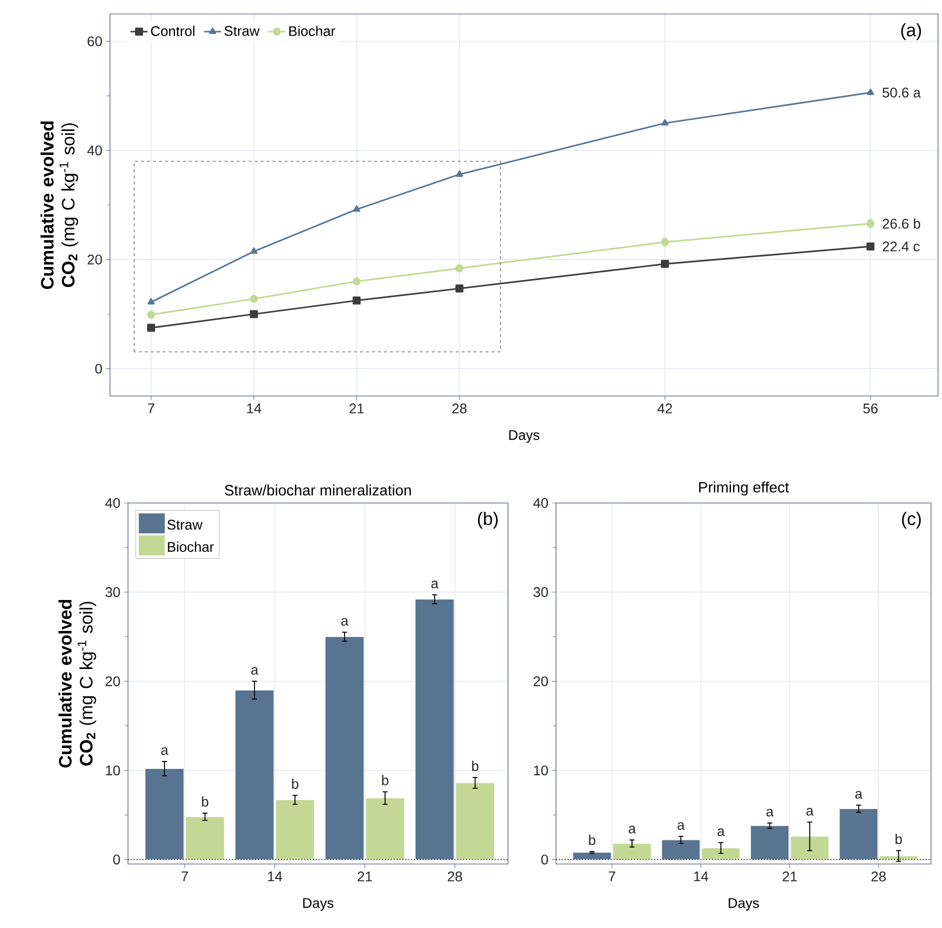 This screenshot has height=928, width=942. Describe the element at coordinates (488, 520) in the screenshot. I see `annotation: (b)` at that location.